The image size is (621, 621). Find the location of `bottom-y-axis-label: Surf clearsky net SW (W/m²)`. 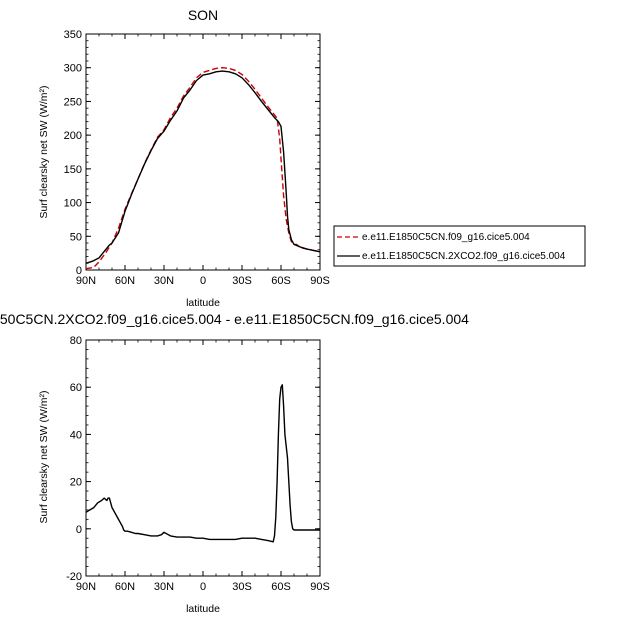

bottom-y-axis-label: Surf clearsky net SW (W/m²) is located at coordinates (44, 456).